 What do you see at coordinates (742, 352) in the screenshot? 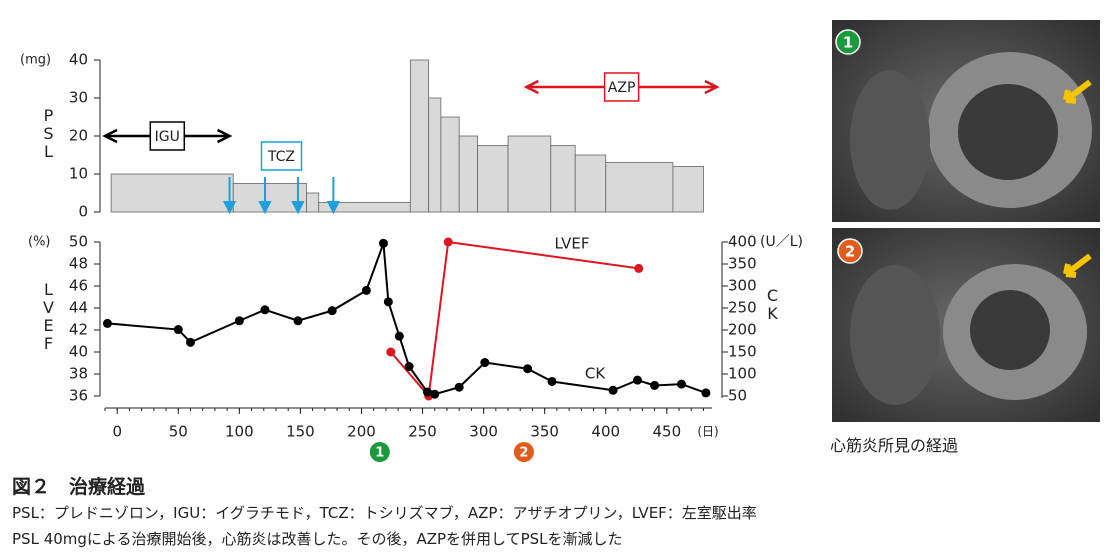
I see `y2-tick-label: 150` at bounding box center [742, 352].